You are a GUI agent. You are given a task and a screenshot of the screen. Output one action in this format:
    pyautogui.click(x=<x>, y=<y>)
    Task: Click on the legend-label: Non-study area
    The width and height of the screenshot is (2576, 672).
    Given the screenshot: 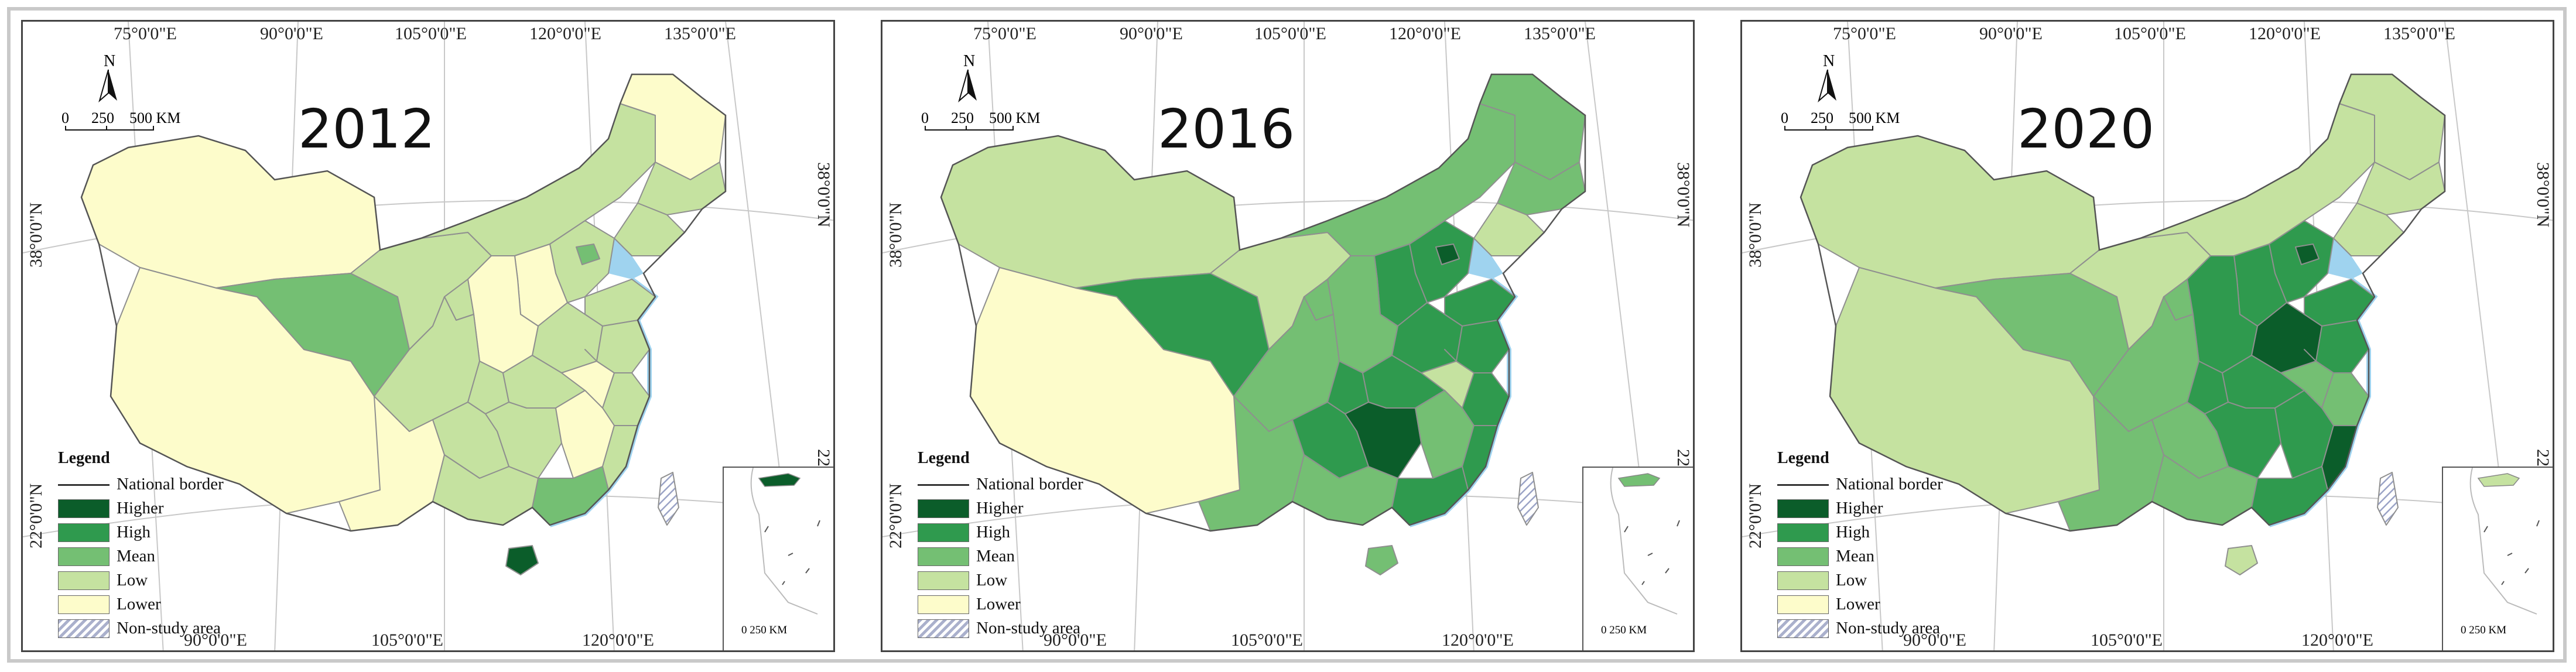 What is the action you would take?
    pyautogui.click(x=169, y=628)
    